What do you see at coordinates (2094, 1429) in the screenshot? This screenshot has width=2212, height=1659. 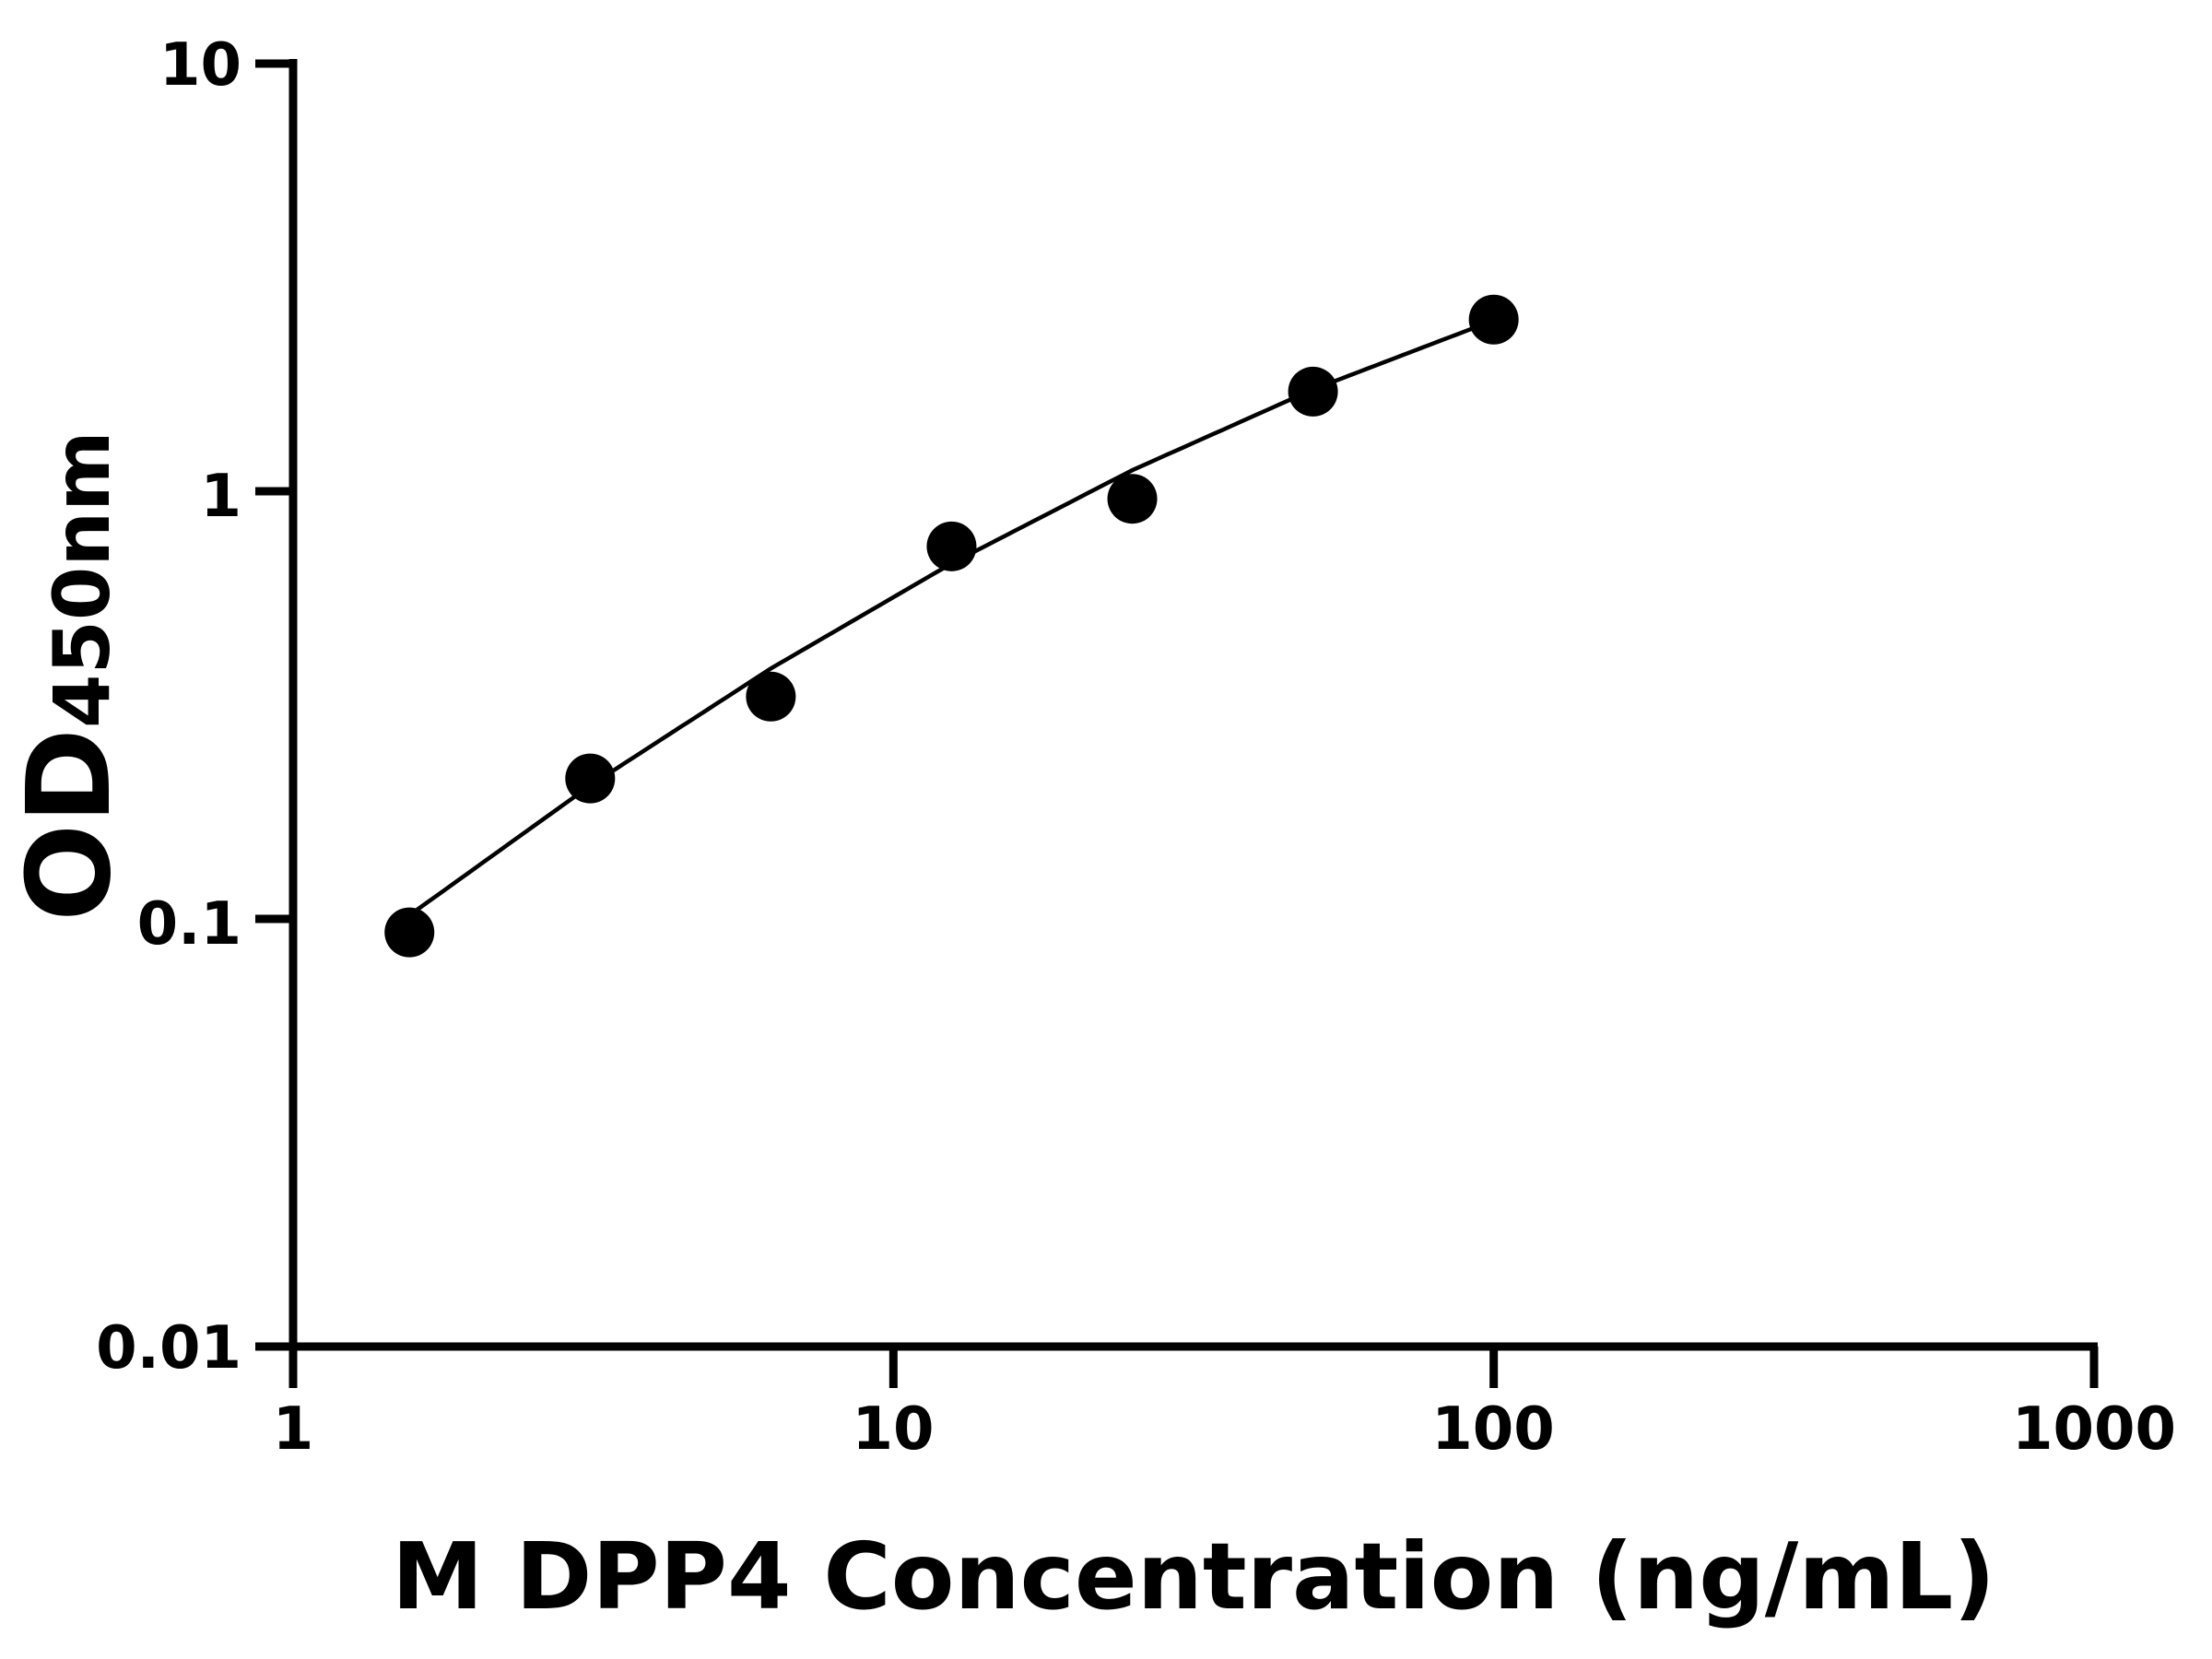 I see `x-tick-label: 1000` at bounding box center [2094, 1429].